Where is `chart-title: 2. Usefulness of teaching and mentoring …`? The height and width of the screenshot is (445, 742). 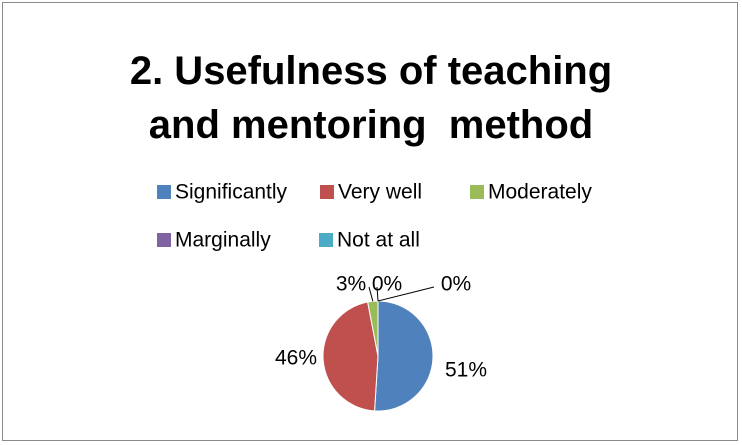
chart-title: 2. Usefulness of teaching and mentoring … is located at coordinates (376, 98).